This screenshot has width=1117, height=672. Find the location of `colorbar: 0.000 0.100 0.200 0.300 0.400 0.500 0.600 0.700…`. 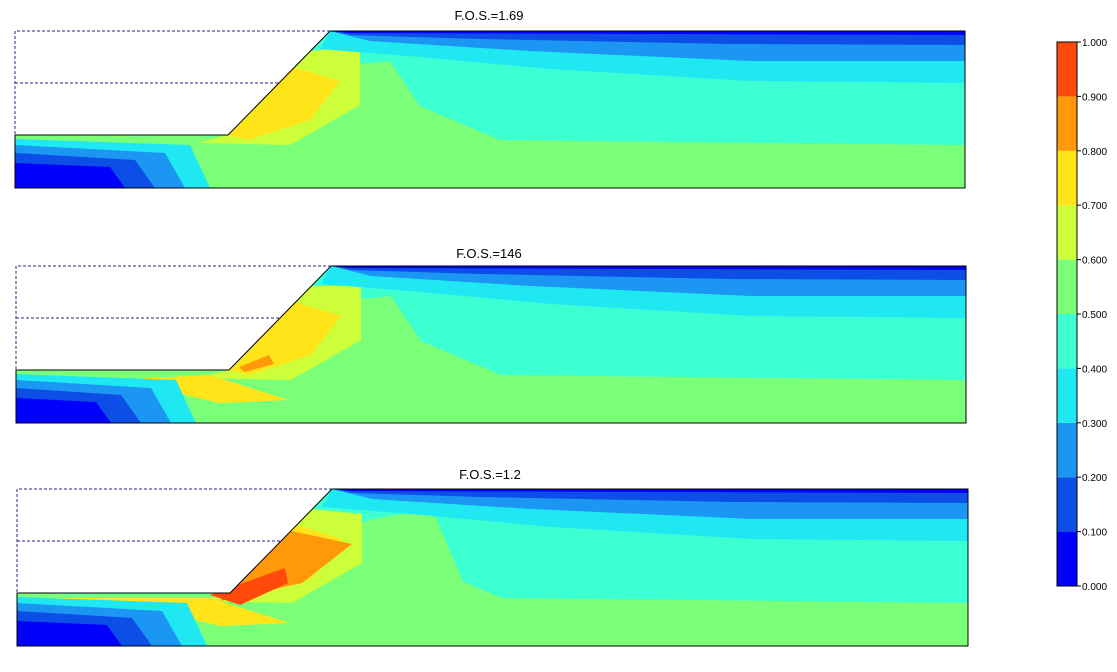

colorbar: 0.000 0.100 0.200 0.300 0.400 0.500 0.600 0.700… is located at coordinates (1081, 315).